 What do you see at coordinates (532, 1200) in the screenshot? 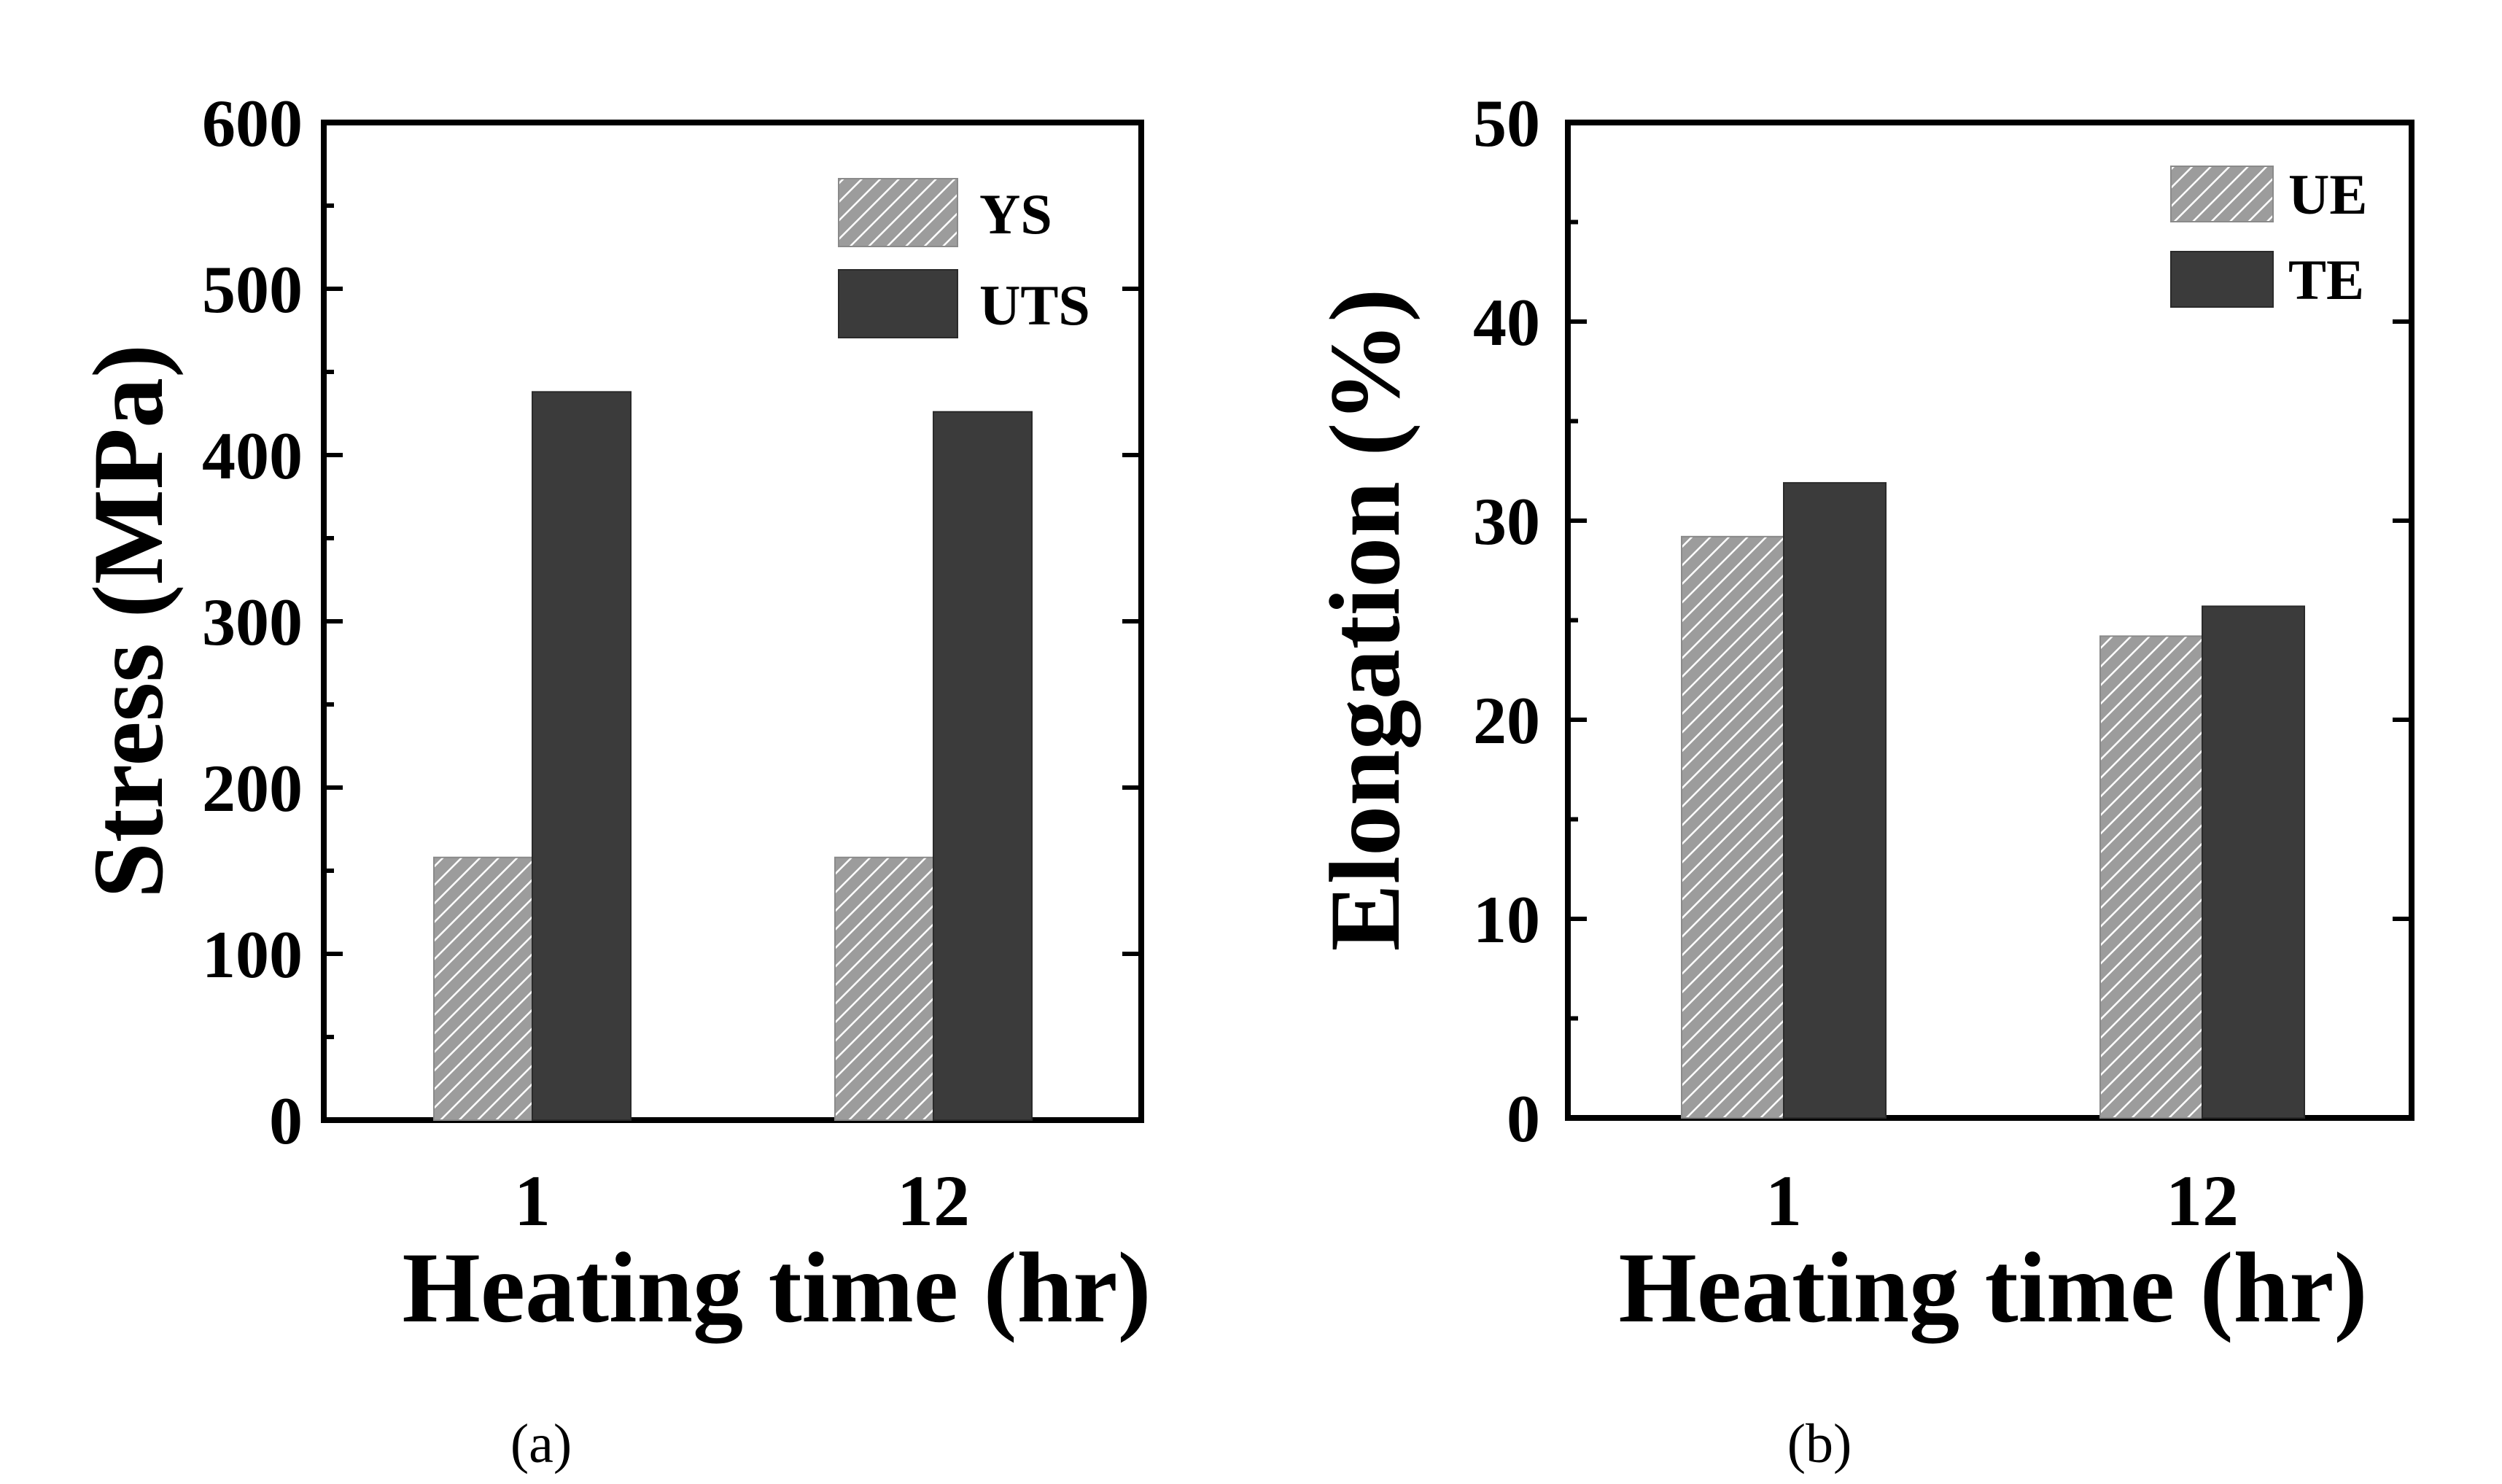
I see `stress-x-tick-label: 1` at bounding box center [532, 1200].